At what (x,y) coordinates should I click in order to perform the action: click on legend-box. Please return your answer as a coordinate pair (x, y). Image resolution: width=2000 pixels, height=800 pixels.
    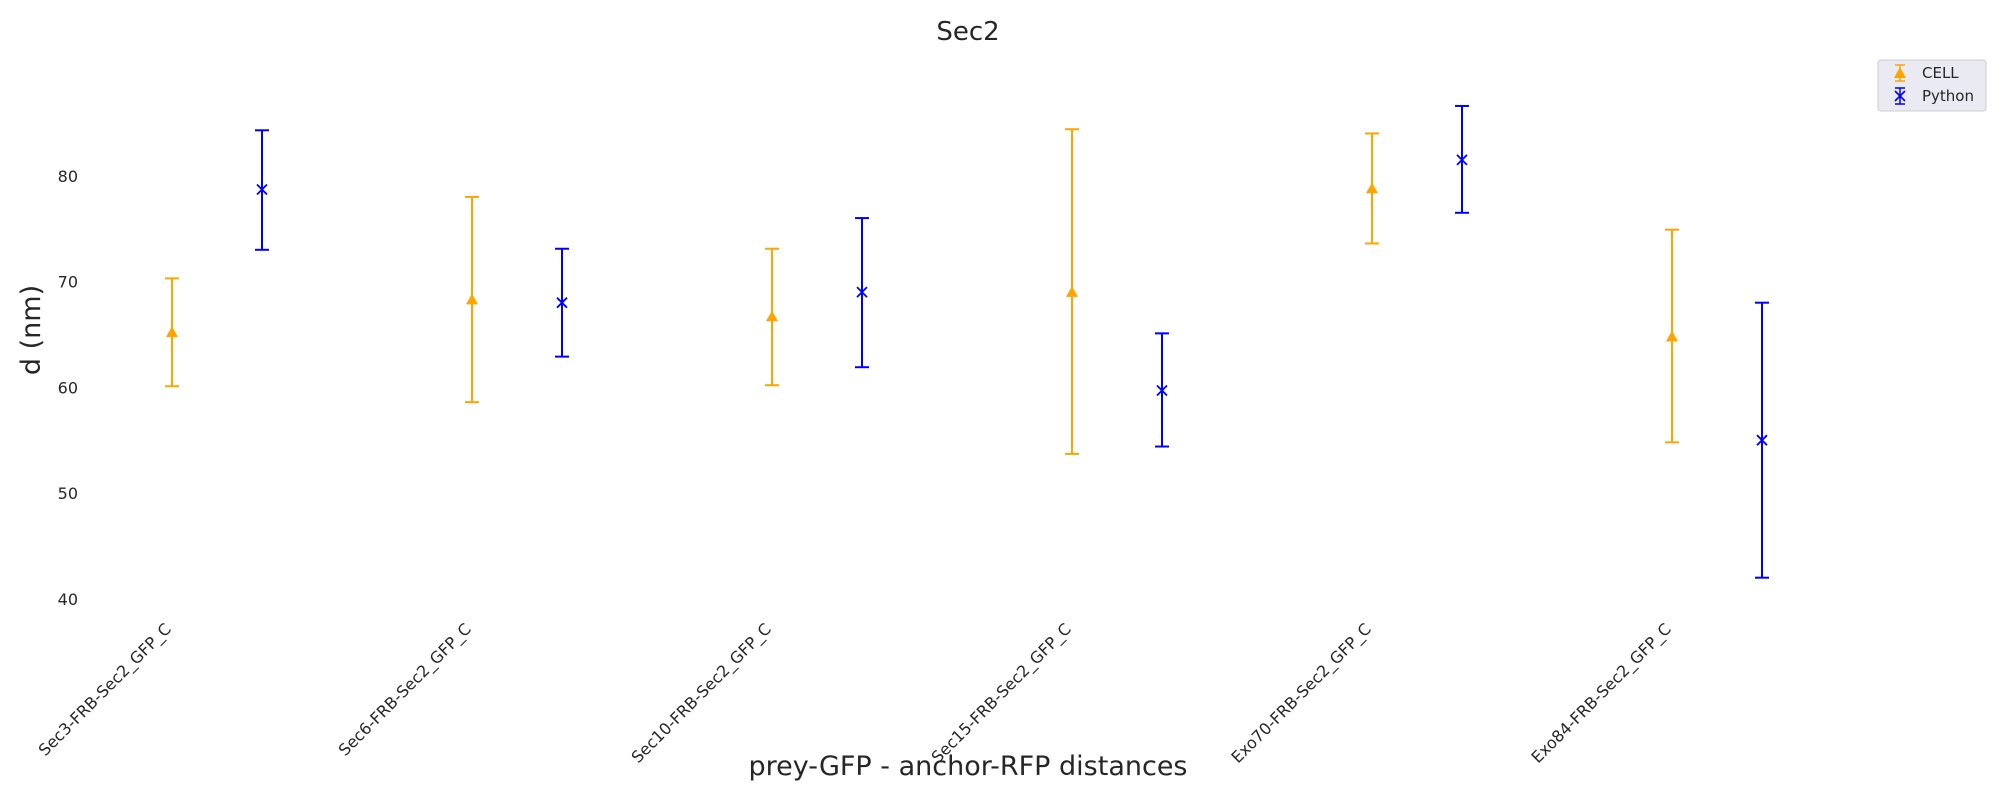
    Looking at the image, I should click on (1932, 85).